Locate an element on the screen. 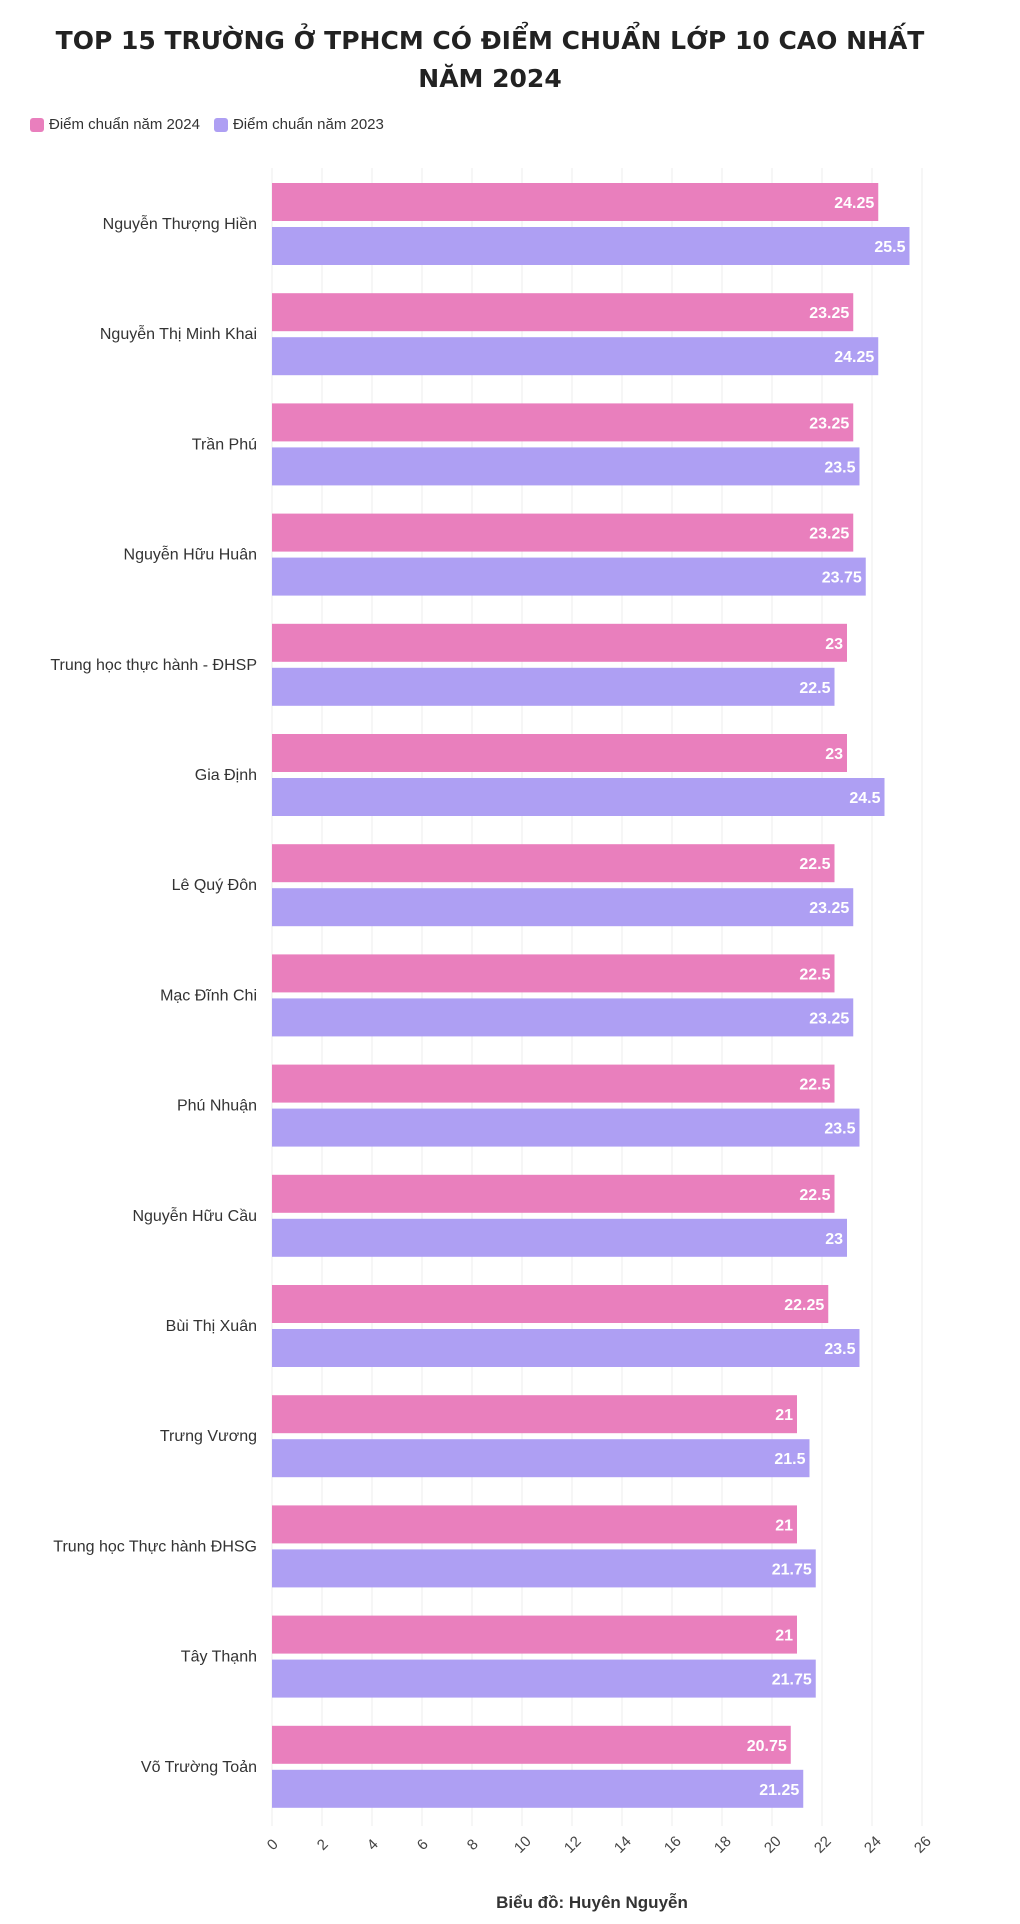  category-label: Nguyễn Hữu Cầu is located at coordinates (194, 1215).